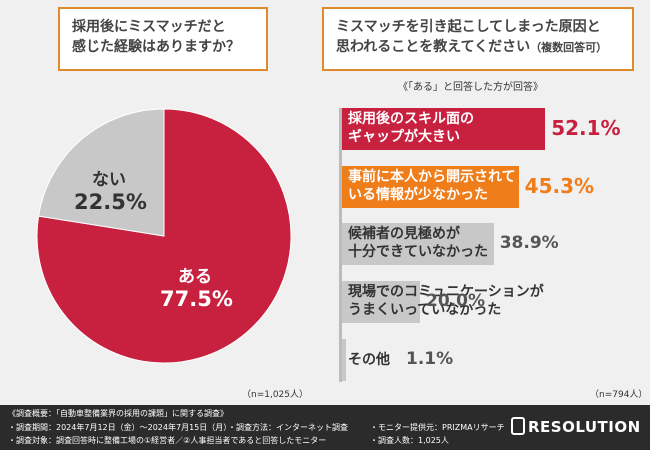 This screenshot has height=450, width=650. I want to click on bar-label: 事前に本人から開示されて いる情報が少なかった, so click(432, 186).